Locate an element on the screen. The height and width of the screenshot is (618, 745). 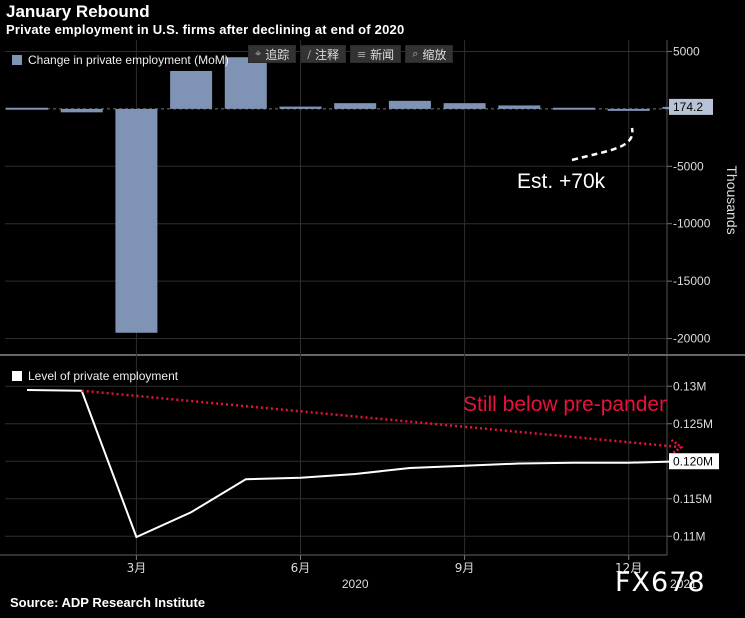
line-last-value-tag is located at coordinates (694, 461).